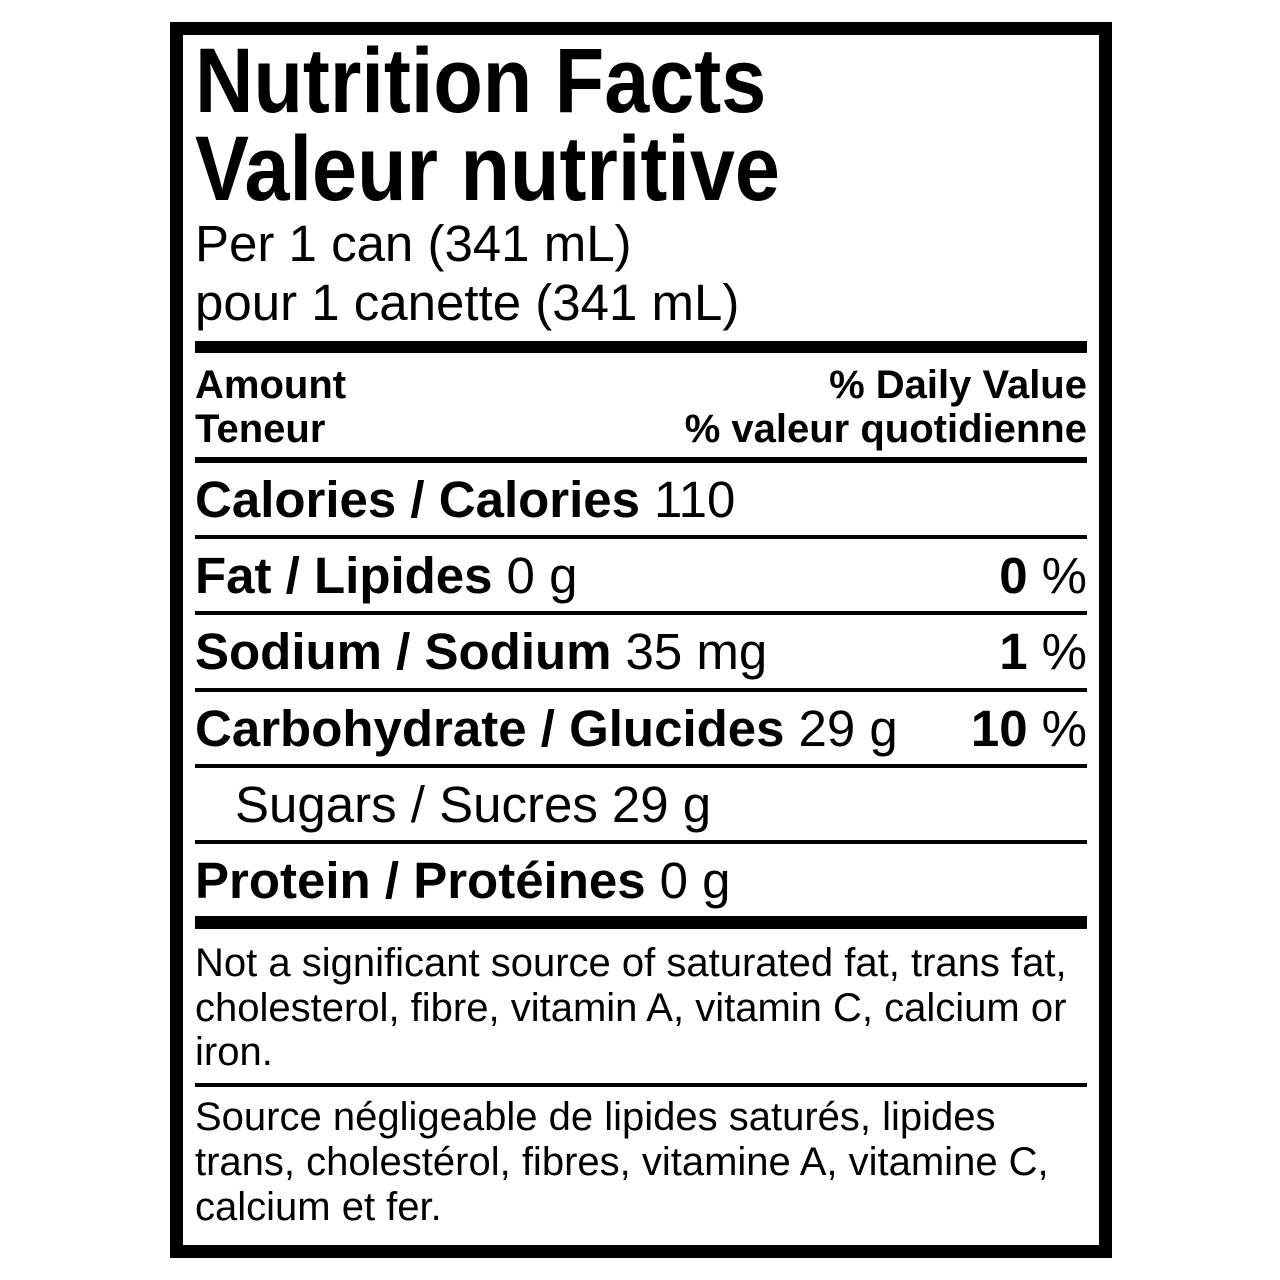  Describe the element at coordinates (641, 429) in the screenshot. I see `column-header-line-french: Teneur % valeur quotidienne` at that location.